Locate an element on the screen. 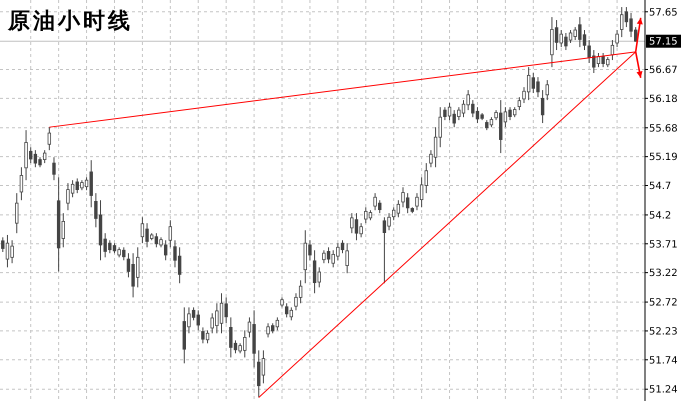 The image size is (681, 401). chart-title: 原油小时线 is located at coordinates (70, 21).